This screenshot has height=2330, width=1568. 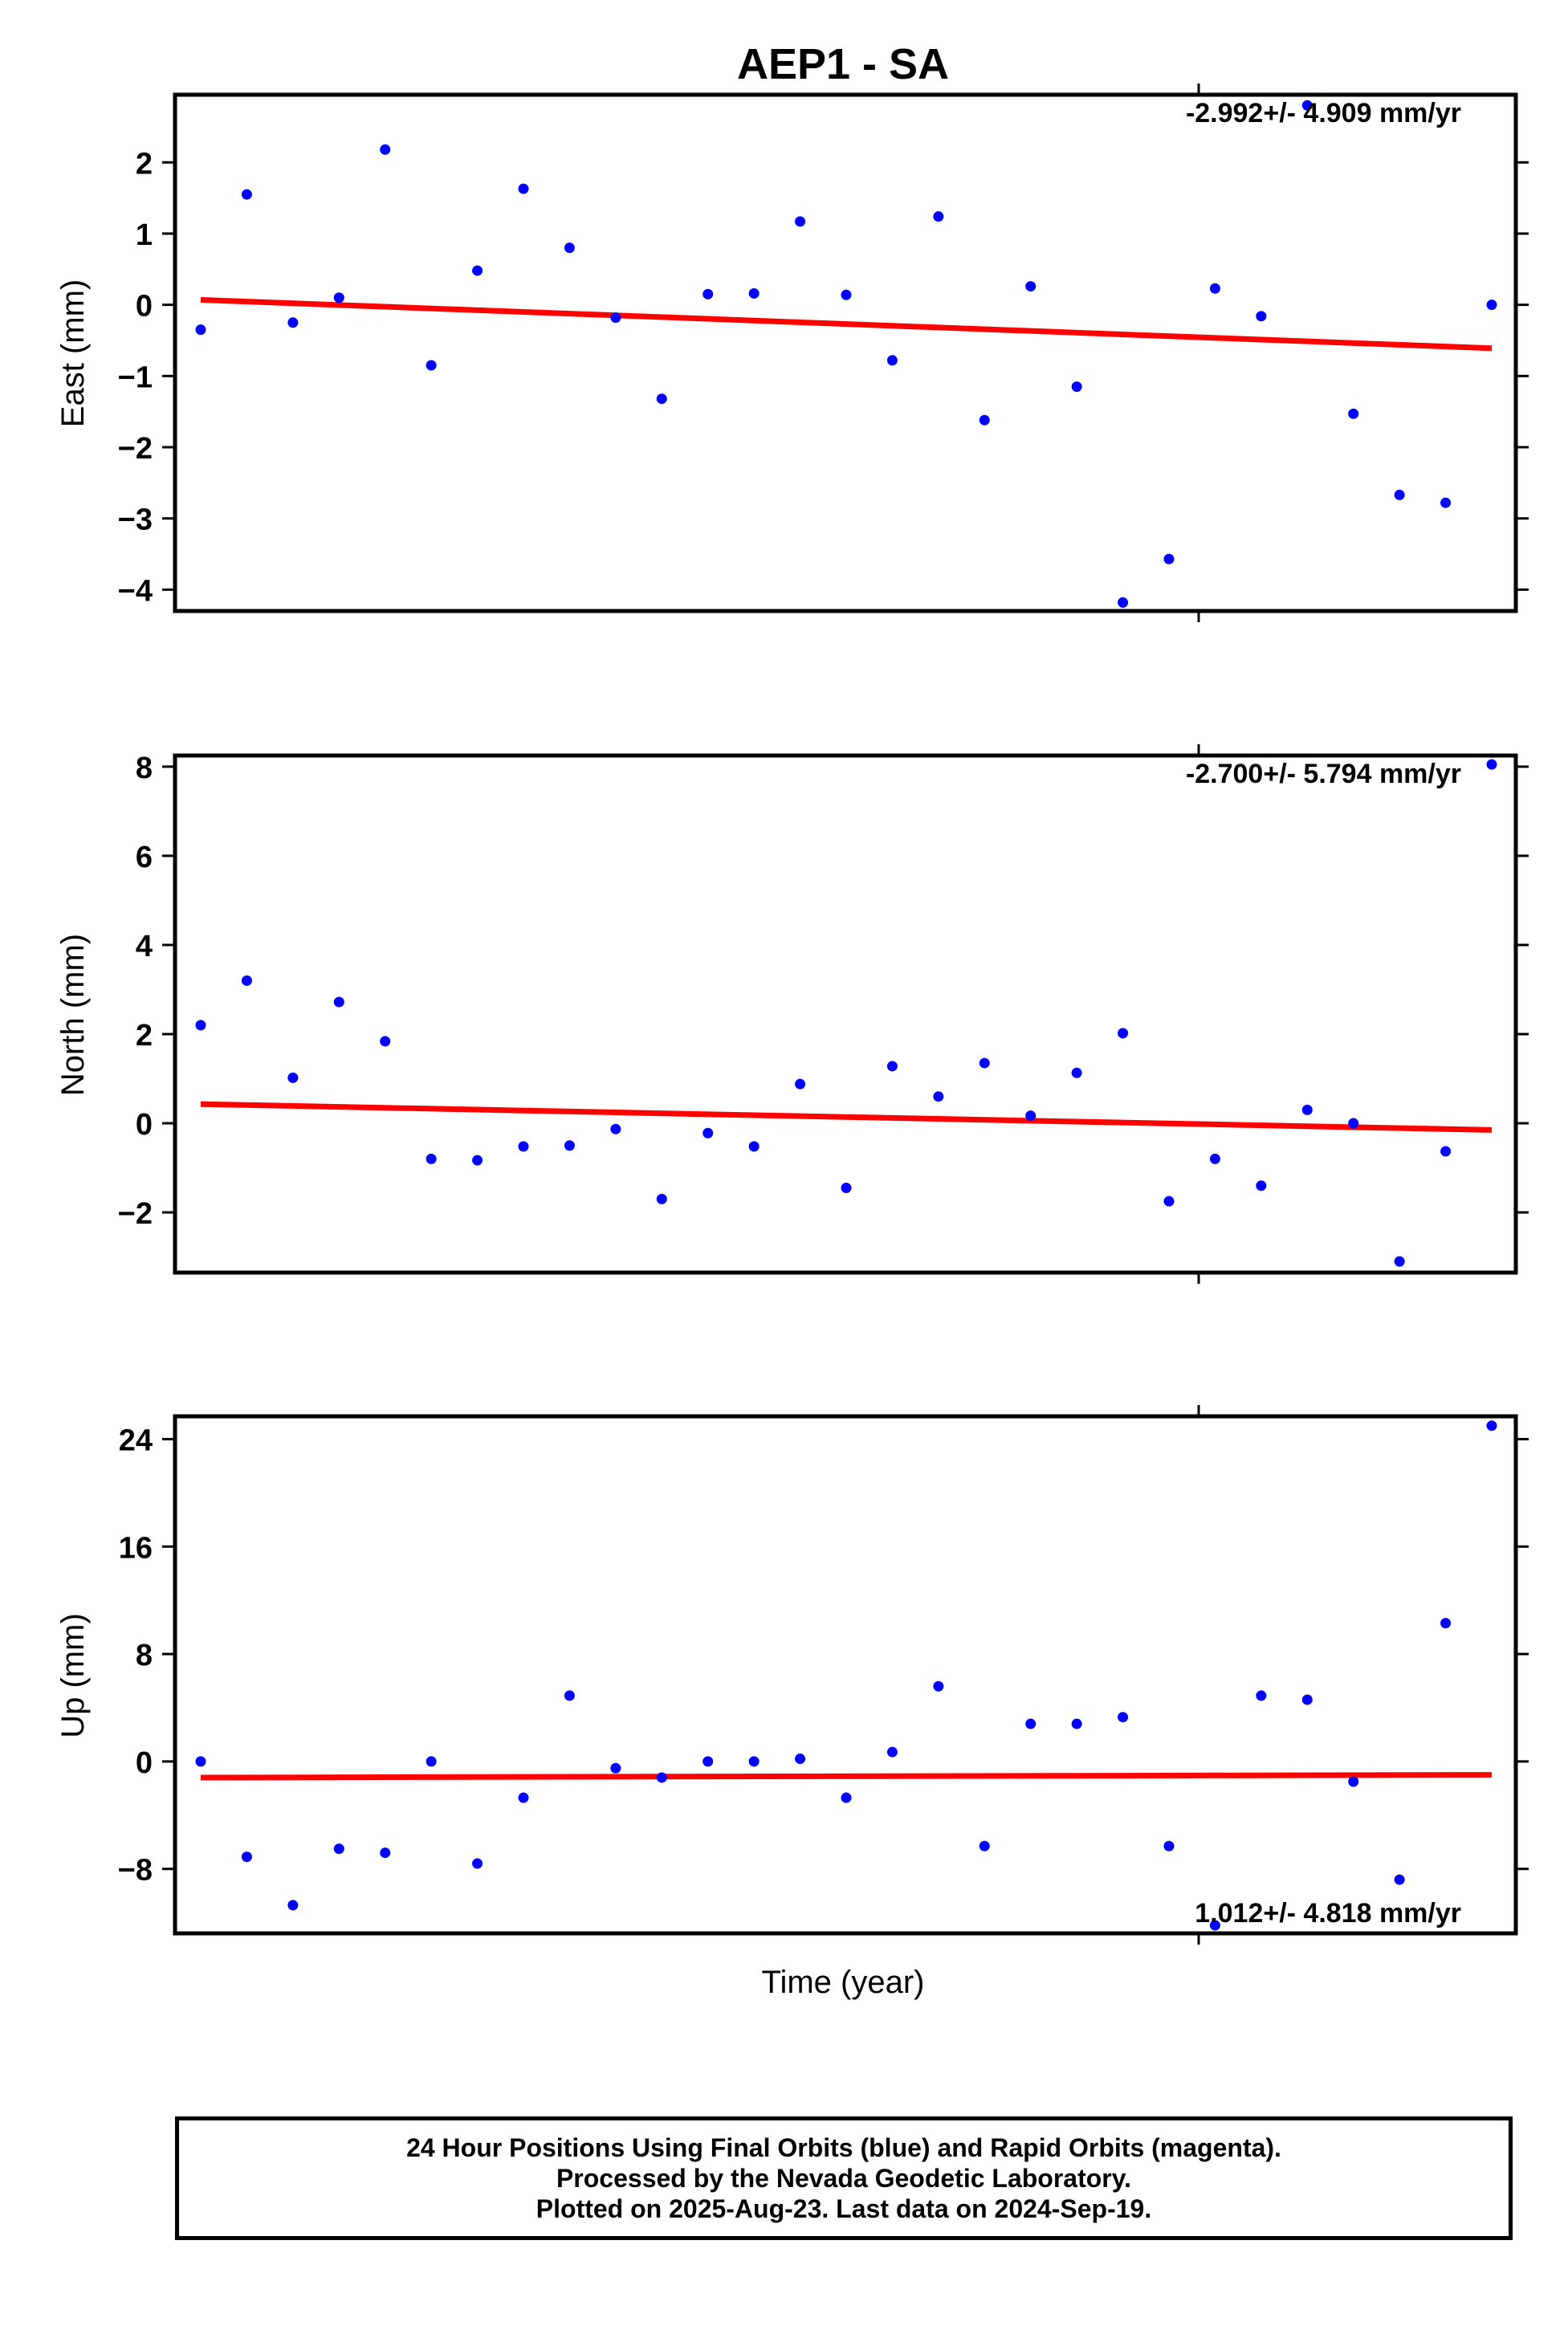 What do you see at coordinates (73, 1675) in the screenshot?
I see `y-axis-label-up: Up (mm)` at bounding box center [73, 1675].